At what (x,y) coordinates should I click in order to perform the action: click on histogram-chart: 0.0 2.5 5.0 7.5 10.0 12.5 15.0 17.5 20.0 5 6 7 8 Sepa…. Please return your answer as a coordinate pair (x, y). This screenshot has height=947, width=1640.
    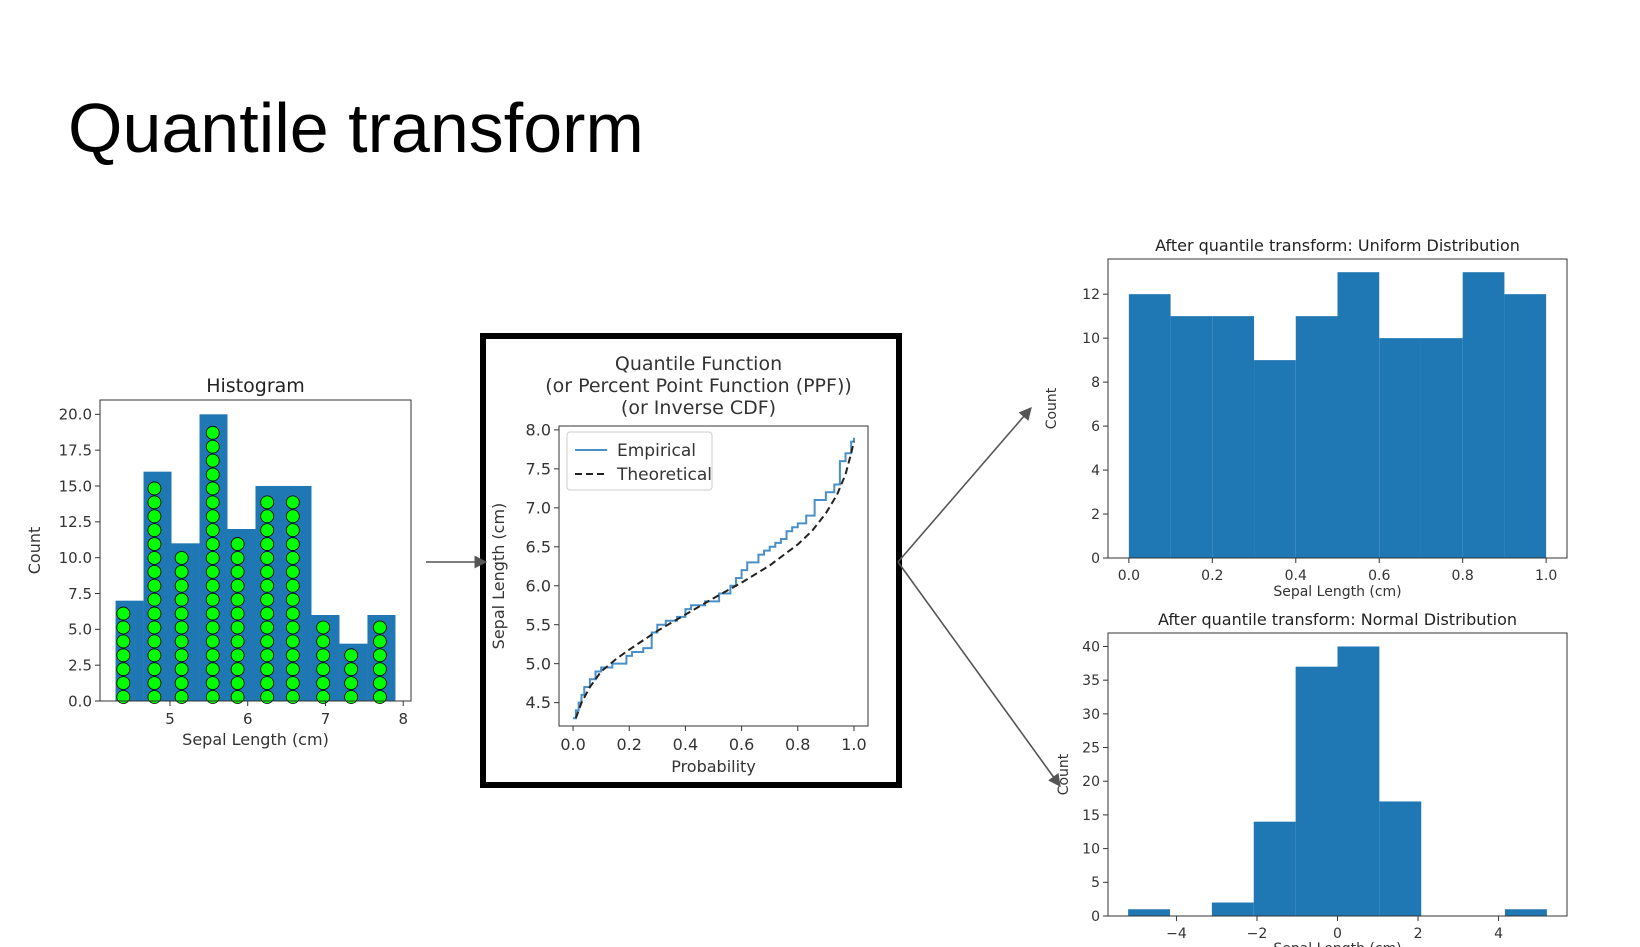
    Looking at the image, I should click on (218, 562).